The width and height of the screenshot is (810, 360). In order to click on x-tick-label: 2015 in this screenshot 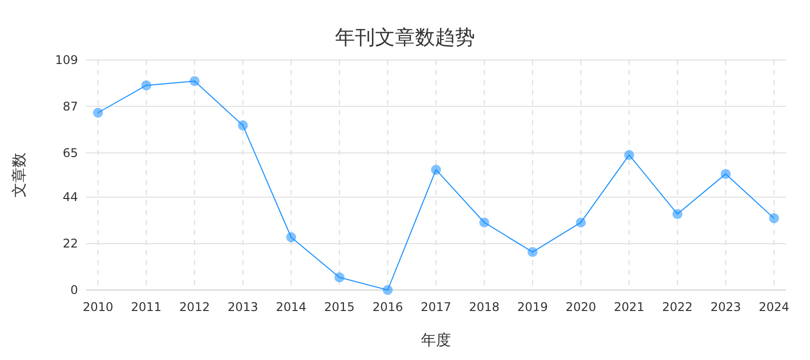, I will do `click(339, 307)`.